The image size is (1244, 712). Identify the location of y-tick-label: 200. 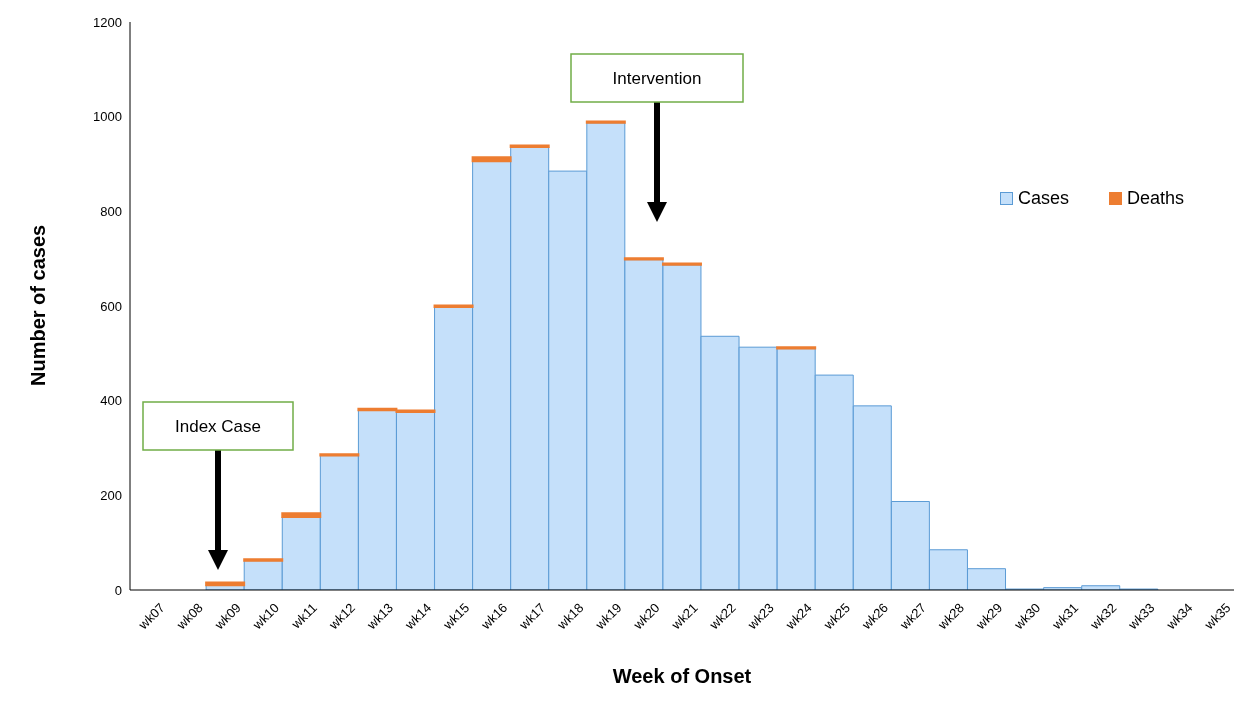
(111, 495).